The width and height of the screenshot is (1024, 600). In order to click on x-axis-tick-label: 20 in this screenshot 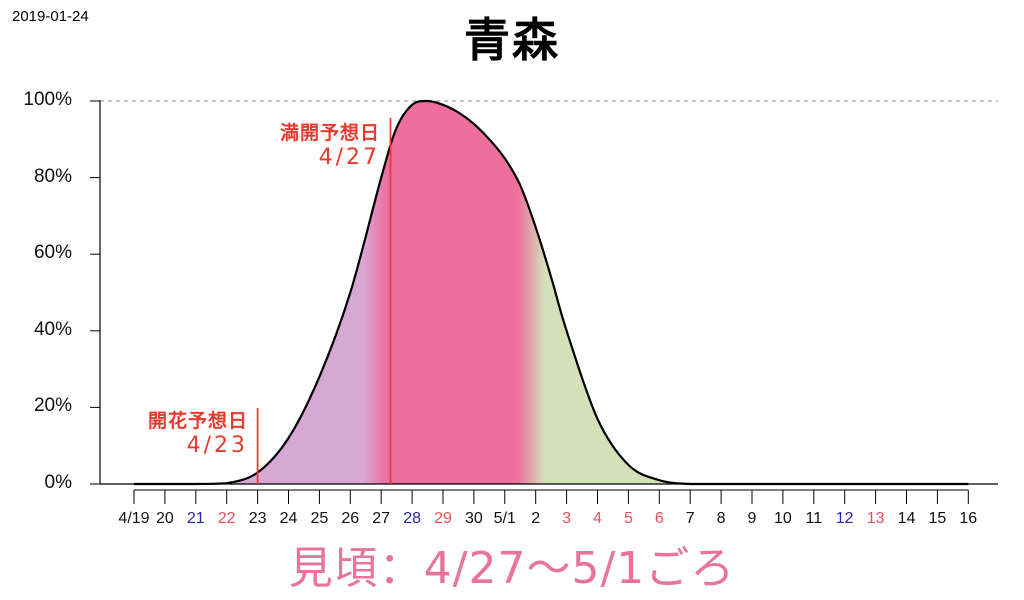, I will do `click(164, 518)`.